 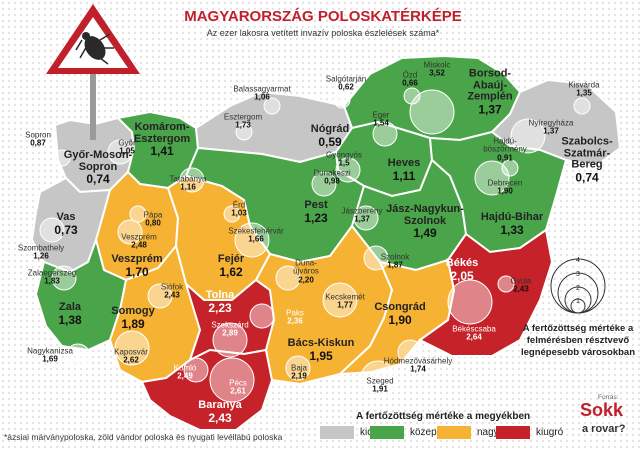 What do you see at coordinates (295, 321) in the screenshot?
I see `city-value: 2,36` at bounding box center [295, 321].